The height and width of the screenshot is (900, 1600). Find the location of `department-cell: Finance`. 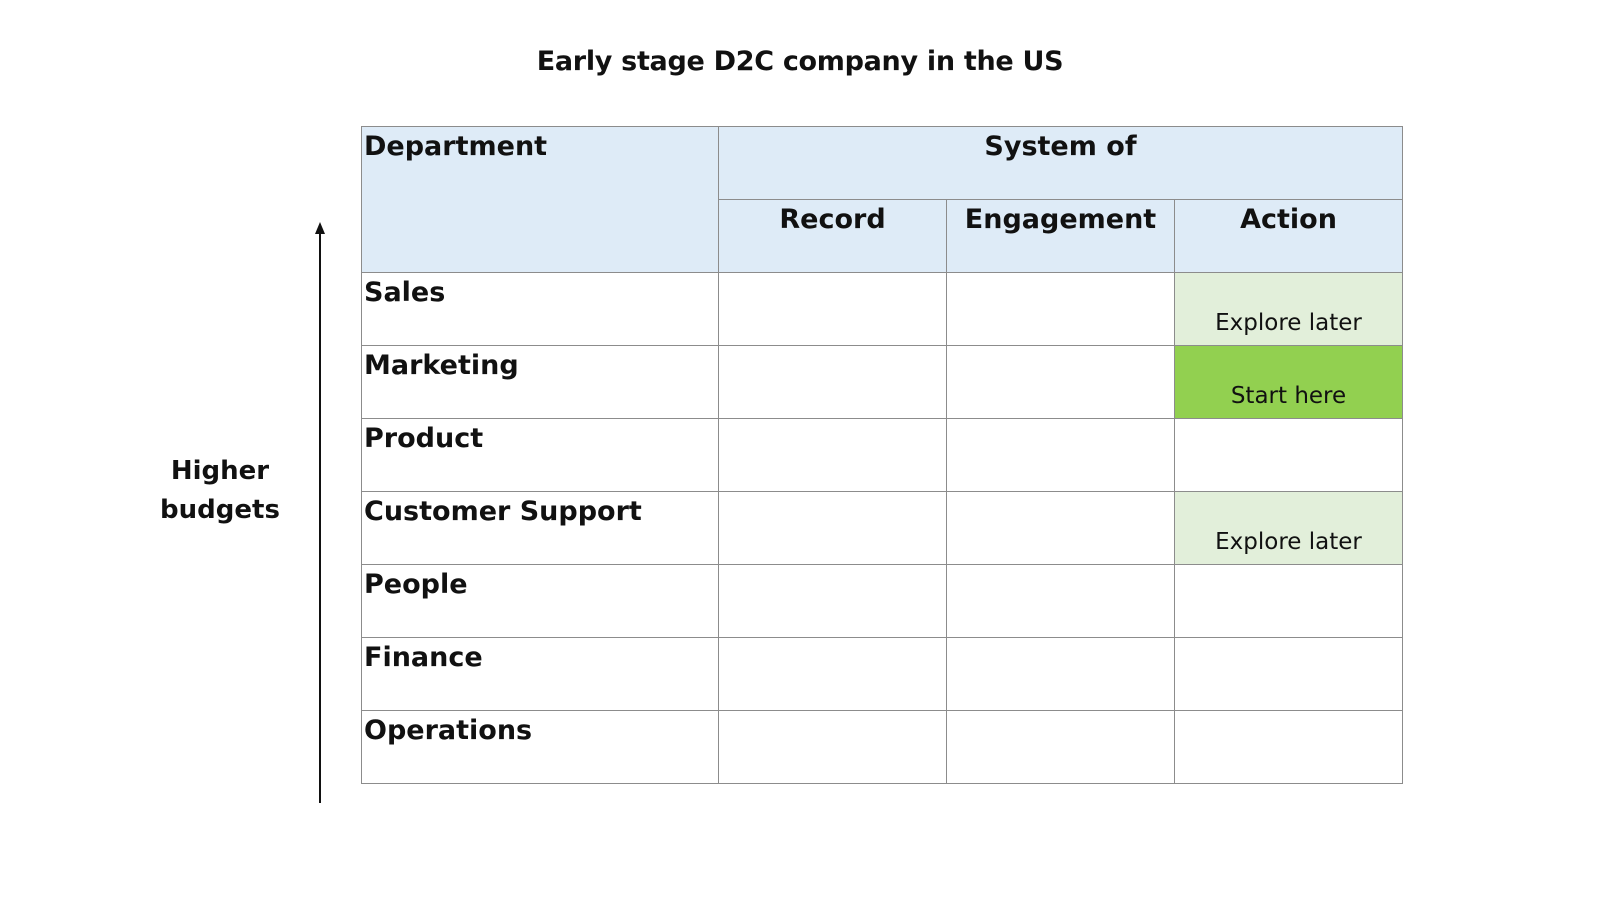

department-cell: Finance is located at coordinates (540, 674).